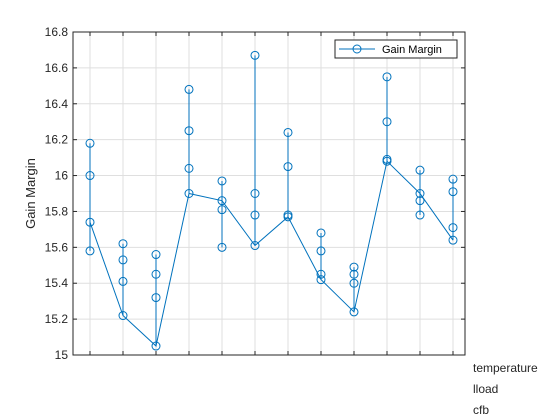  What do you see at coordinates (505, 389) in the screenshot?
I see `x-factor-labels: temperature lload cfb` at bounding box center [505, 389].